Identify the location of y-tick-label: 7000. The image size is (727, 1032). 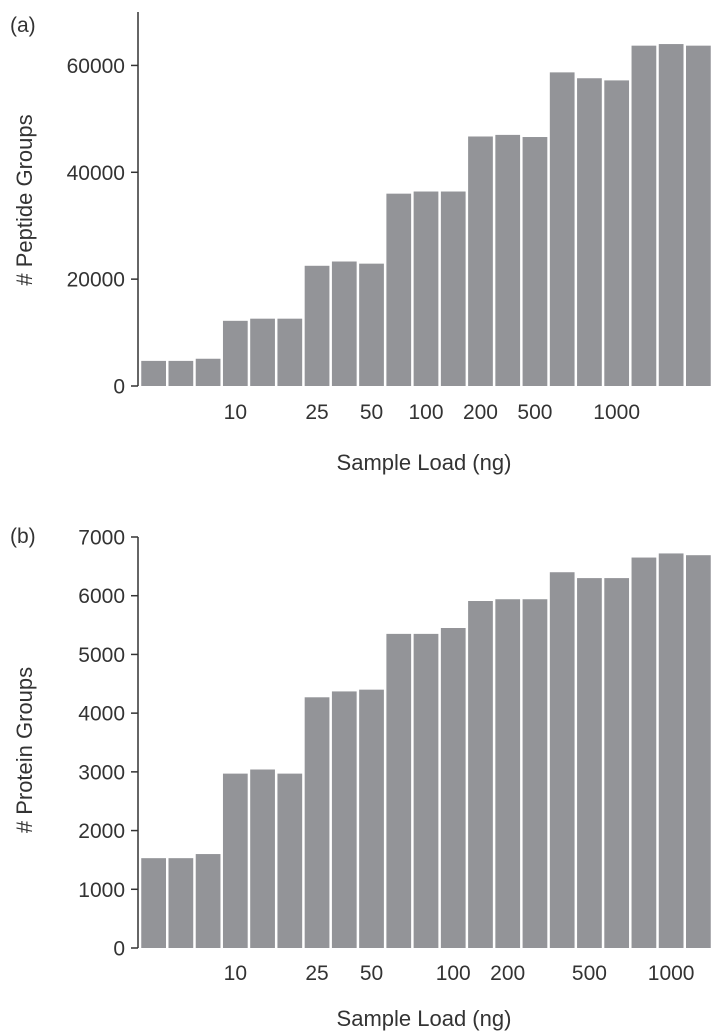
(101, 538).